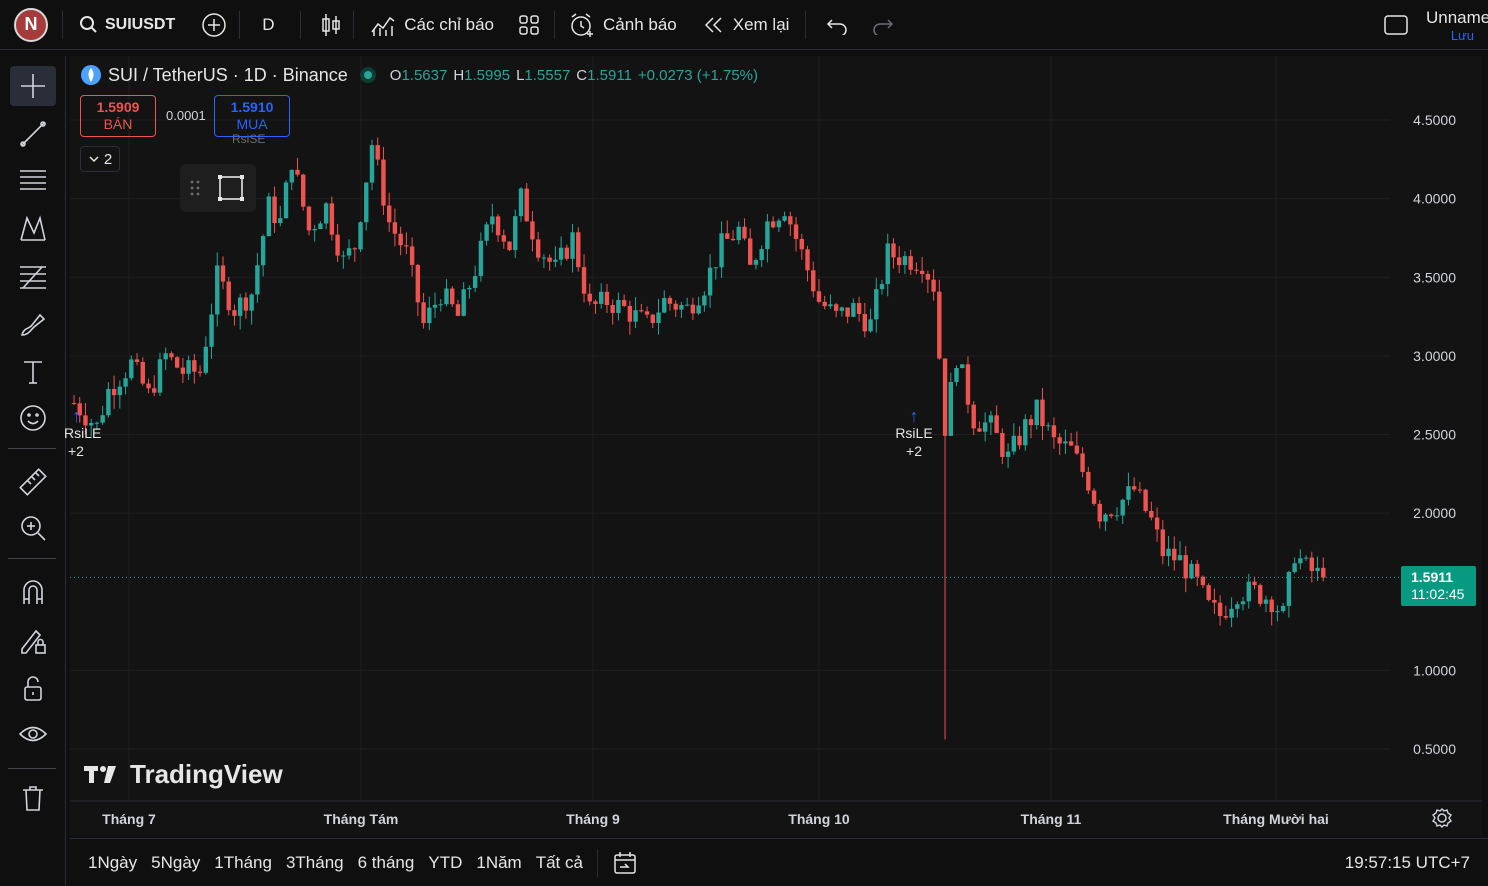 The height and width of the screenshot is (886, 1488). I want to click on tradingview-watermark: TradingView, so click(183, 774).